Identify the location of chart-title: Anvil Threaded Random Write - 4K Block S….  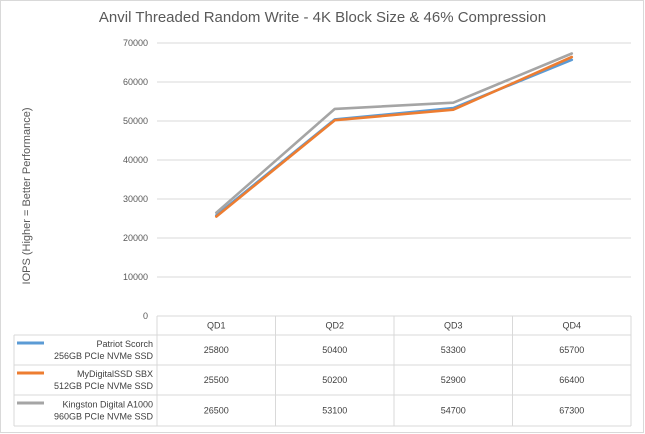
(322, 17).